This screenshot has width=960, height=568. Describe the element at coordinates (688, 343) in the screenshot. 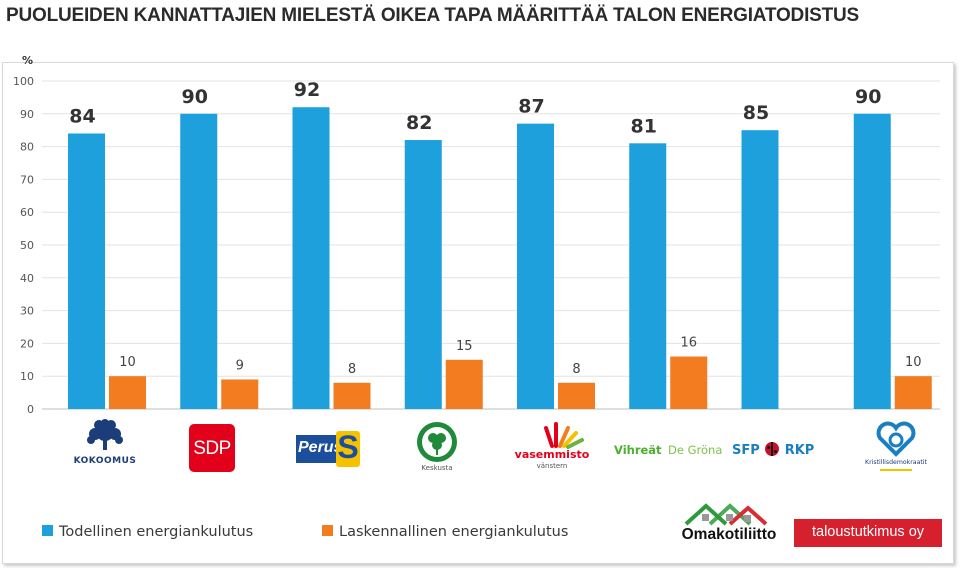

I see `data-label: 16` at that location.